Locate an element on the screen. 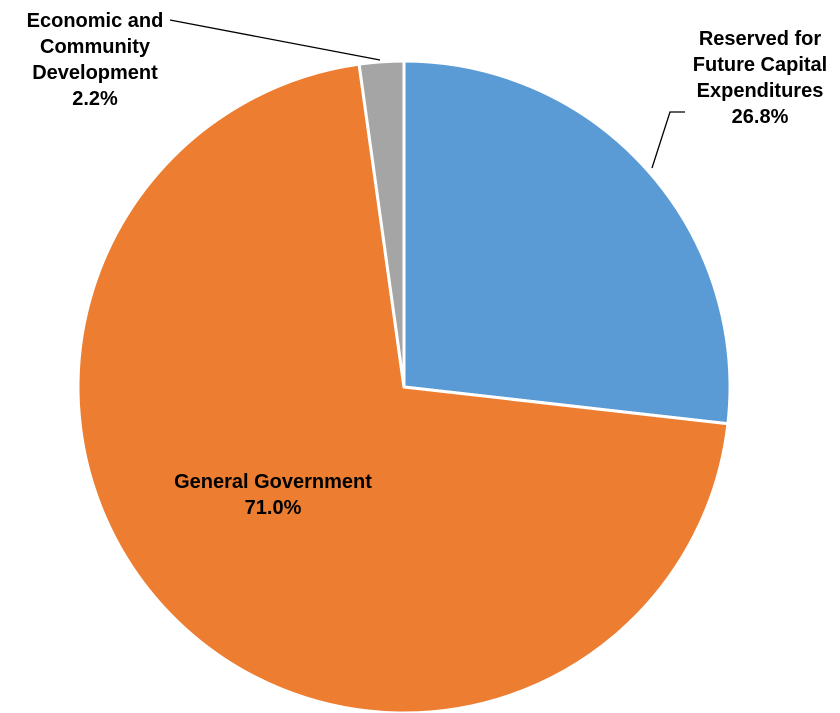 This screenshot has width=840, height=713. slice-value-text: 26.8% is located at coordinates (760, 117).